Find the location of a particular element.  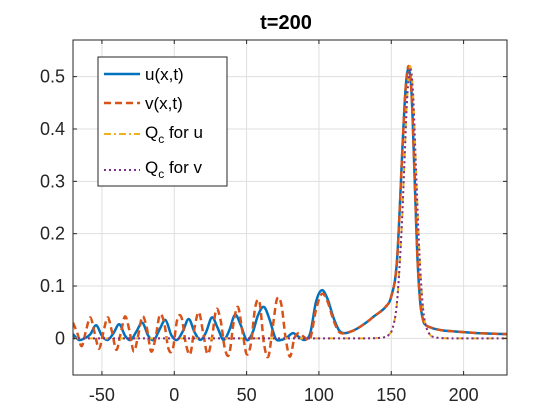

legend: u(x,t) v(x,t) Qc for u Qc for v is located at coordinates (162, 121).